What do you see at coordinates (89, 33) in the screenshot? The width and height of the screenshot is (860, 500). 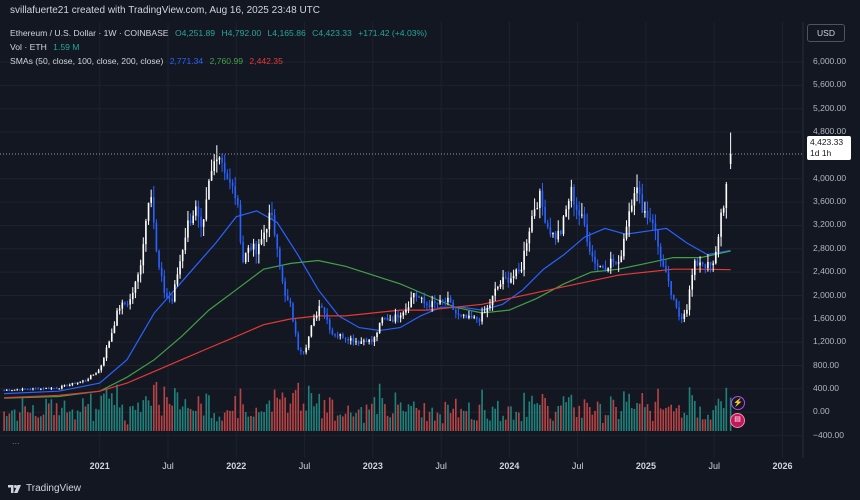 I see `symbol-label: Ethereum / U.S. Dollar · 1W · COINBASE` at bounding box center [89, 33].